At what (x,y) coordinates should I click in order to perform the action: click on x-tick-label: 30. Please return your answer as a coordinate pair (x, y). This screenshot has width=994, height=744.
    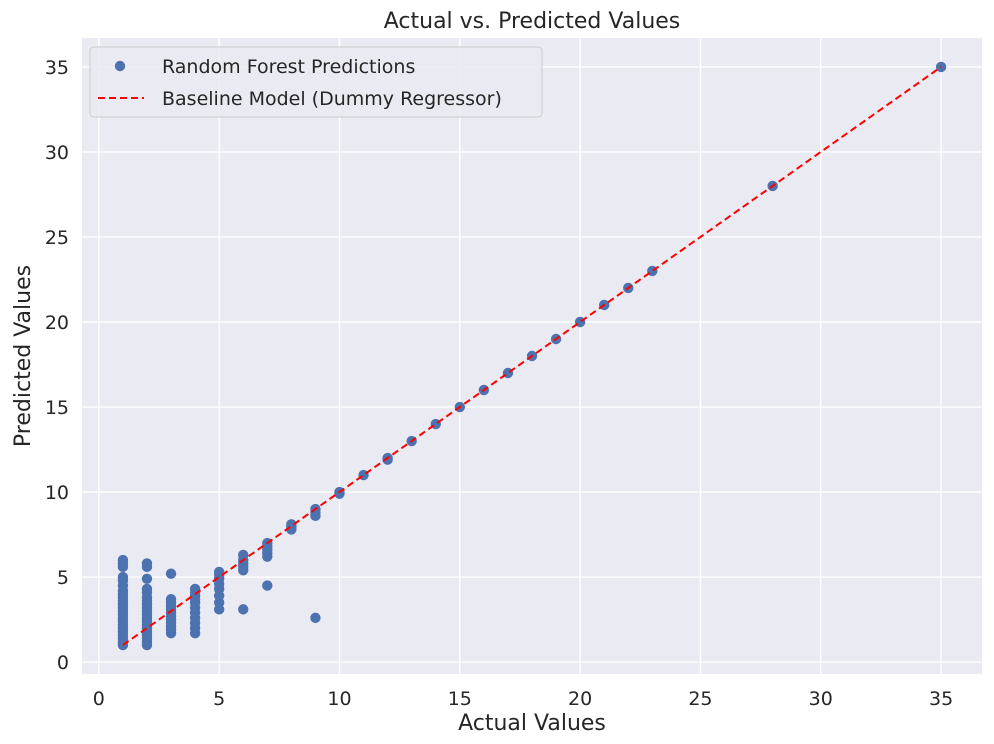
    Looking at the image, I should click on (821, 699).